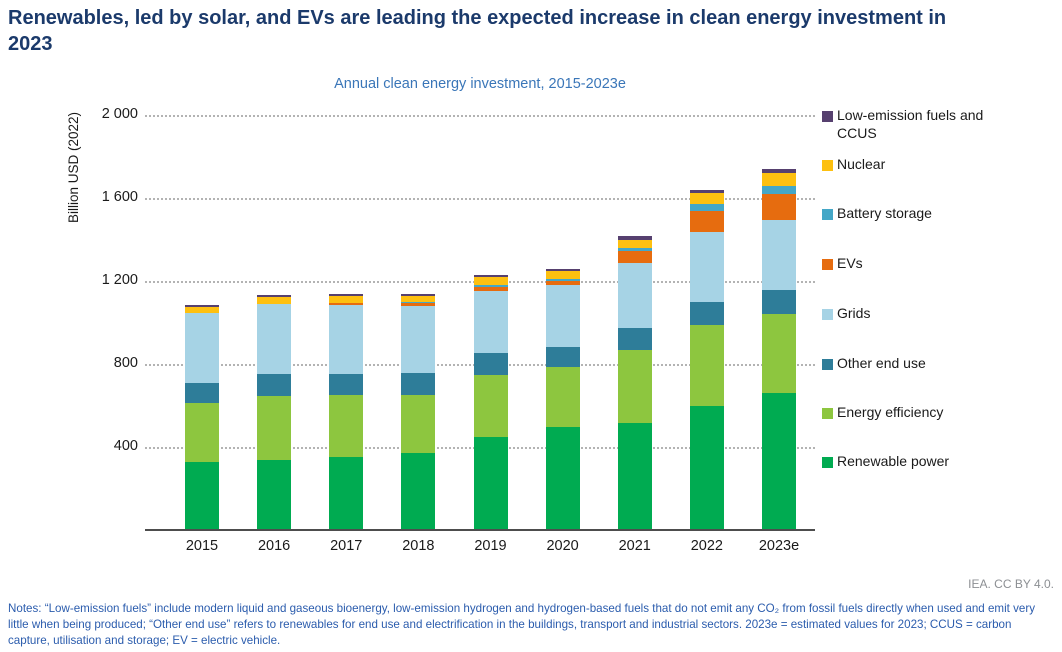 This screenshot has width=1062, height=652. What do you see at coordinates (490, 281) in the screenshot?
I see `bar-segment-2019-nuclear` at bounding box center [490, 281].